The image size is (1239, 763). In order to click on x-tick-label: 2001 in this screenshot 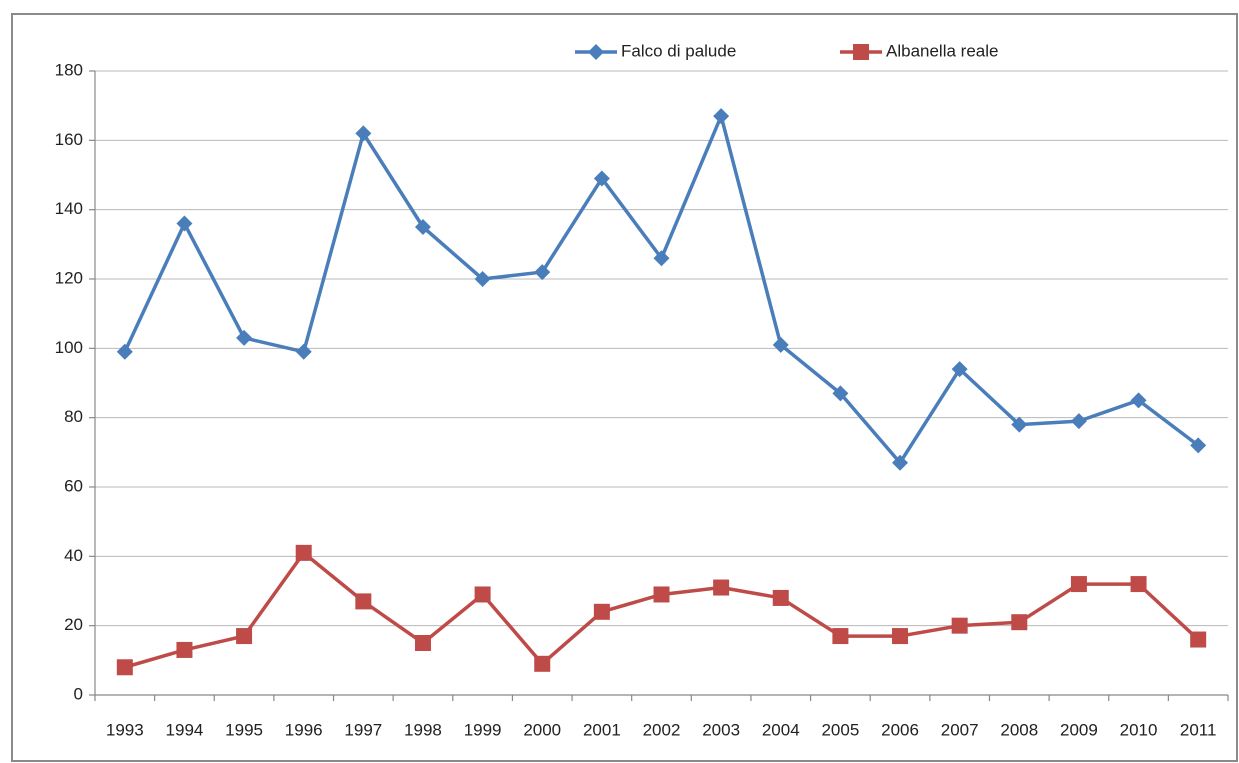, I will do `click(602, 729)`.